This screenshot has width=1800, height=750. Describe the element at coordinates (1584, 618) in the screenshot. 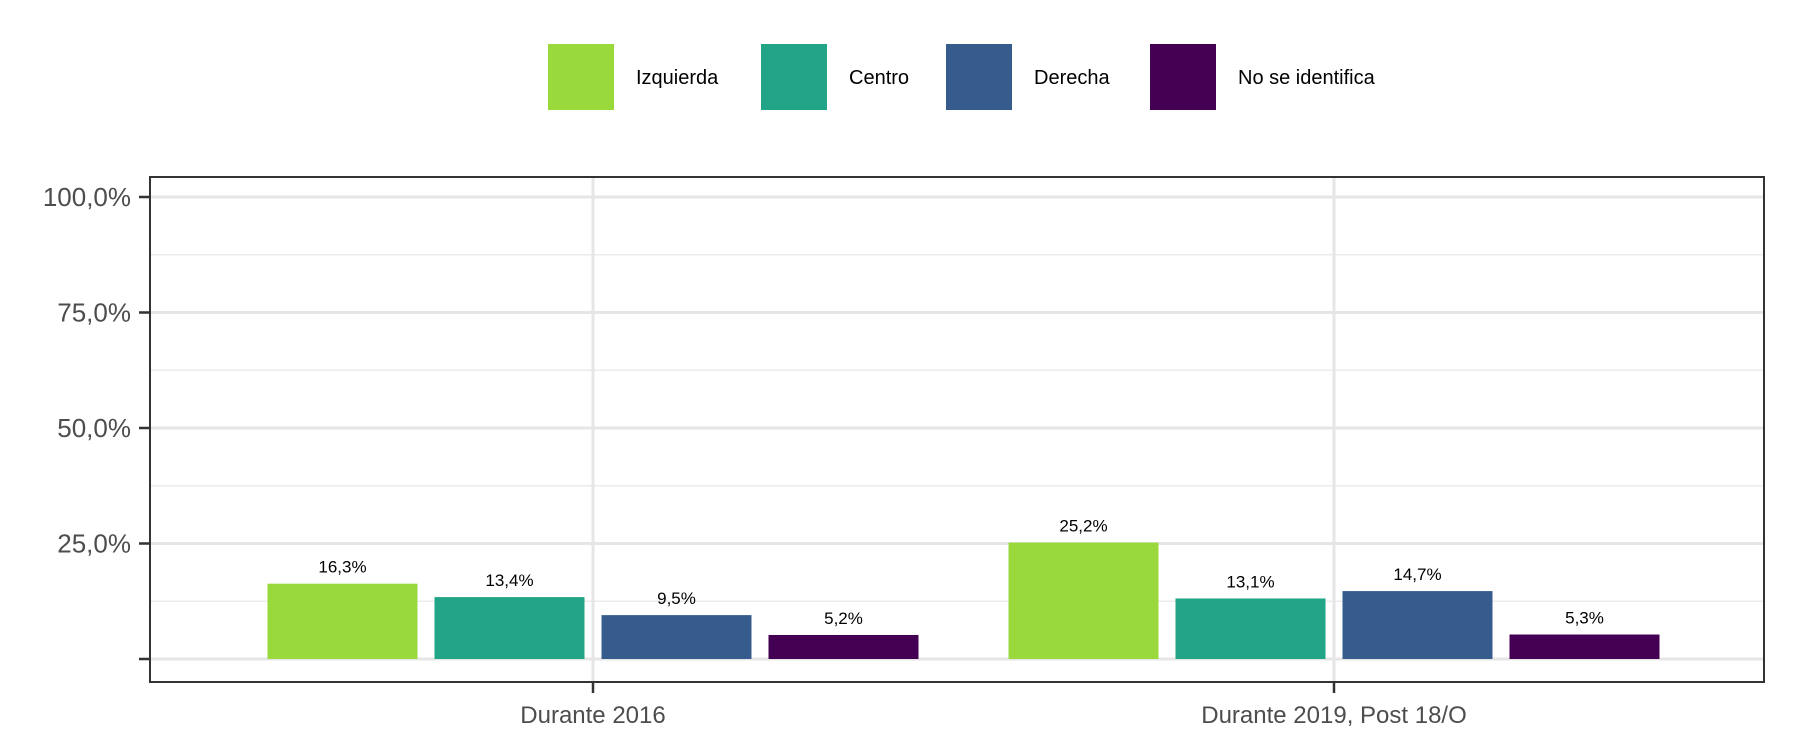

I see `data-label: 5,3%` at that location.